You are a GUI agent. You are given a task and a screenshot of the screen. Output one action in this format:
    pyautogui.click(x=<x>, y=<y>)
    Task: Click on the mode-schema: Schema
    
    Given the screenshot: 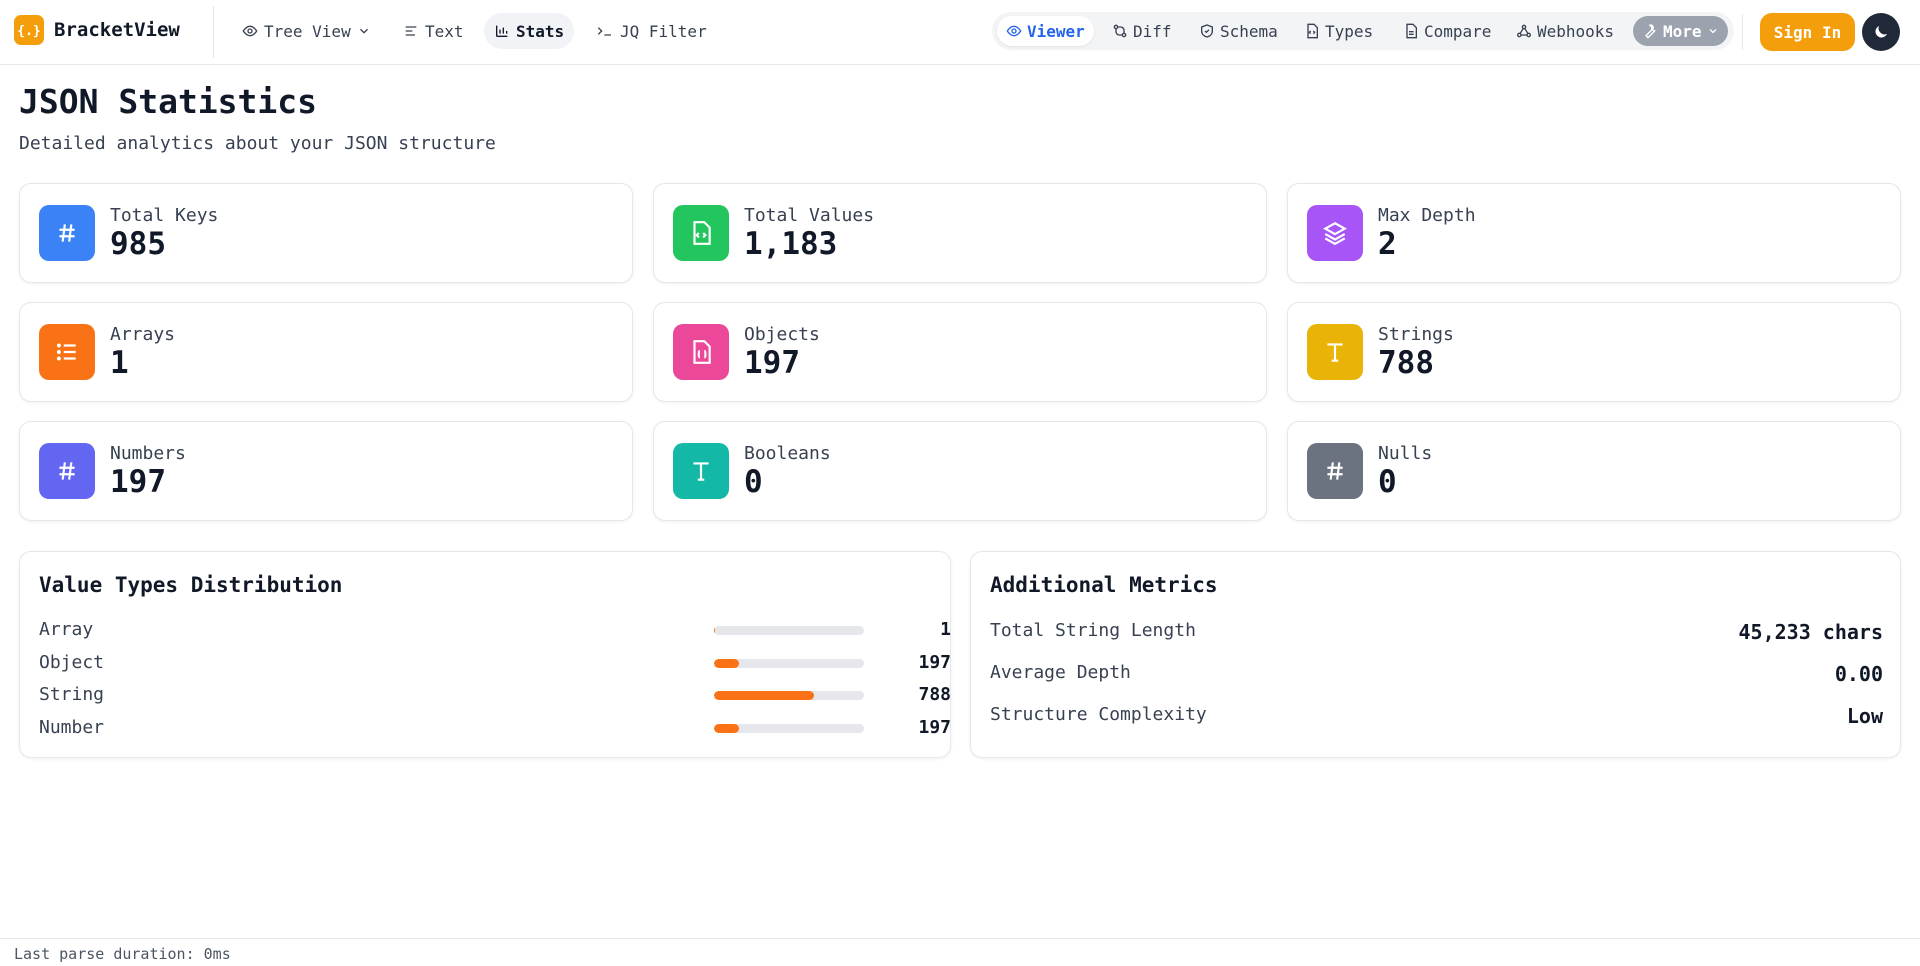 What is the action you would take?
    pyautogui.click(x=1238, y=31)
    